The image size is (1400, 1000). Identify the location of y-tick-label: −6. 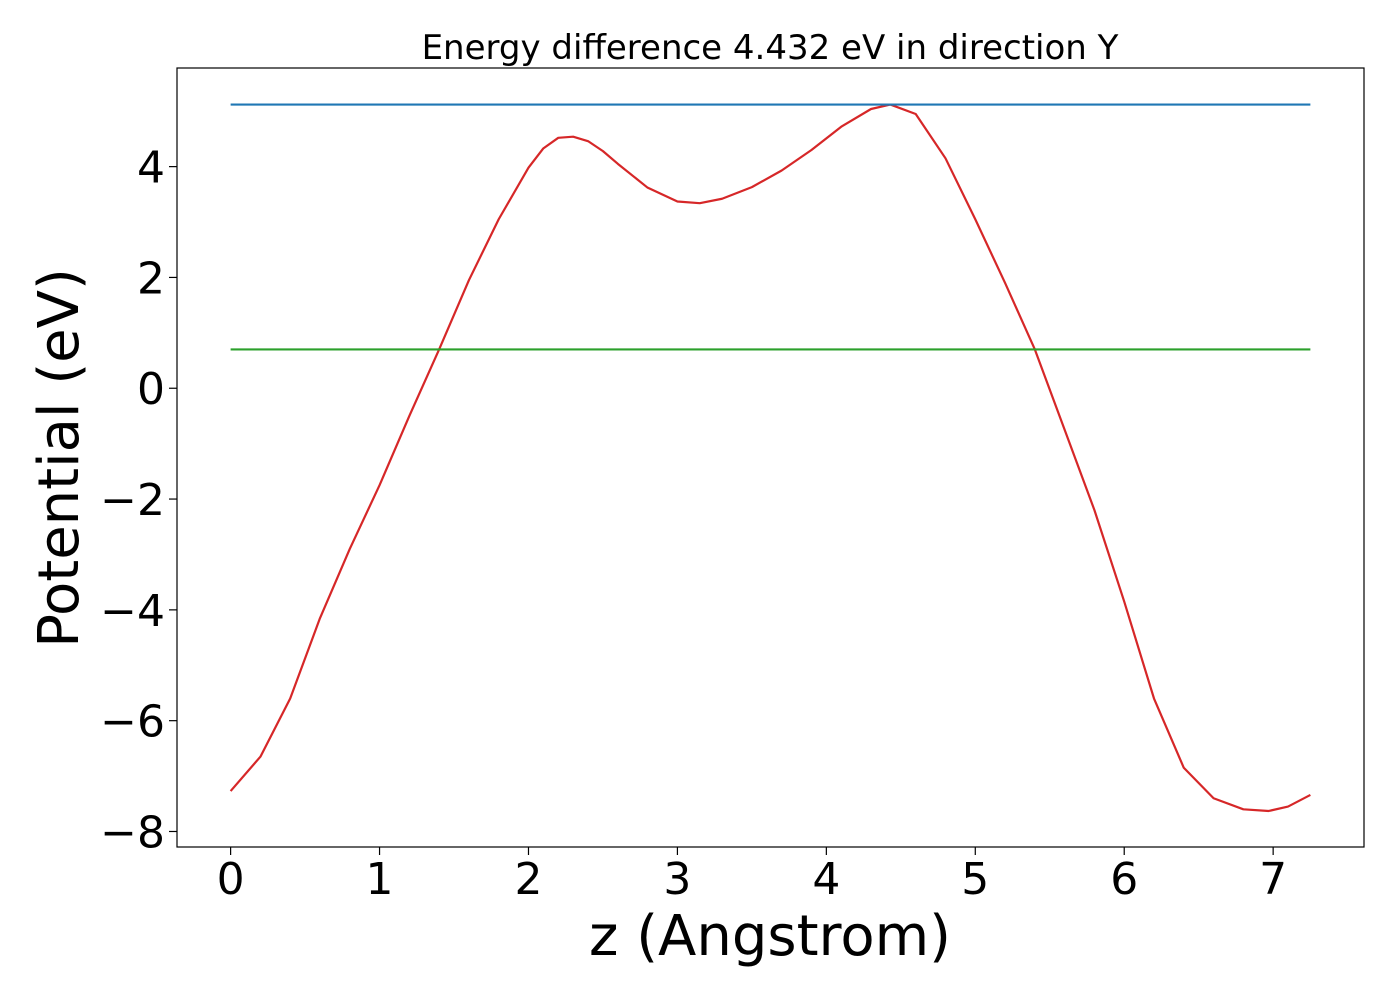
(132, 722).